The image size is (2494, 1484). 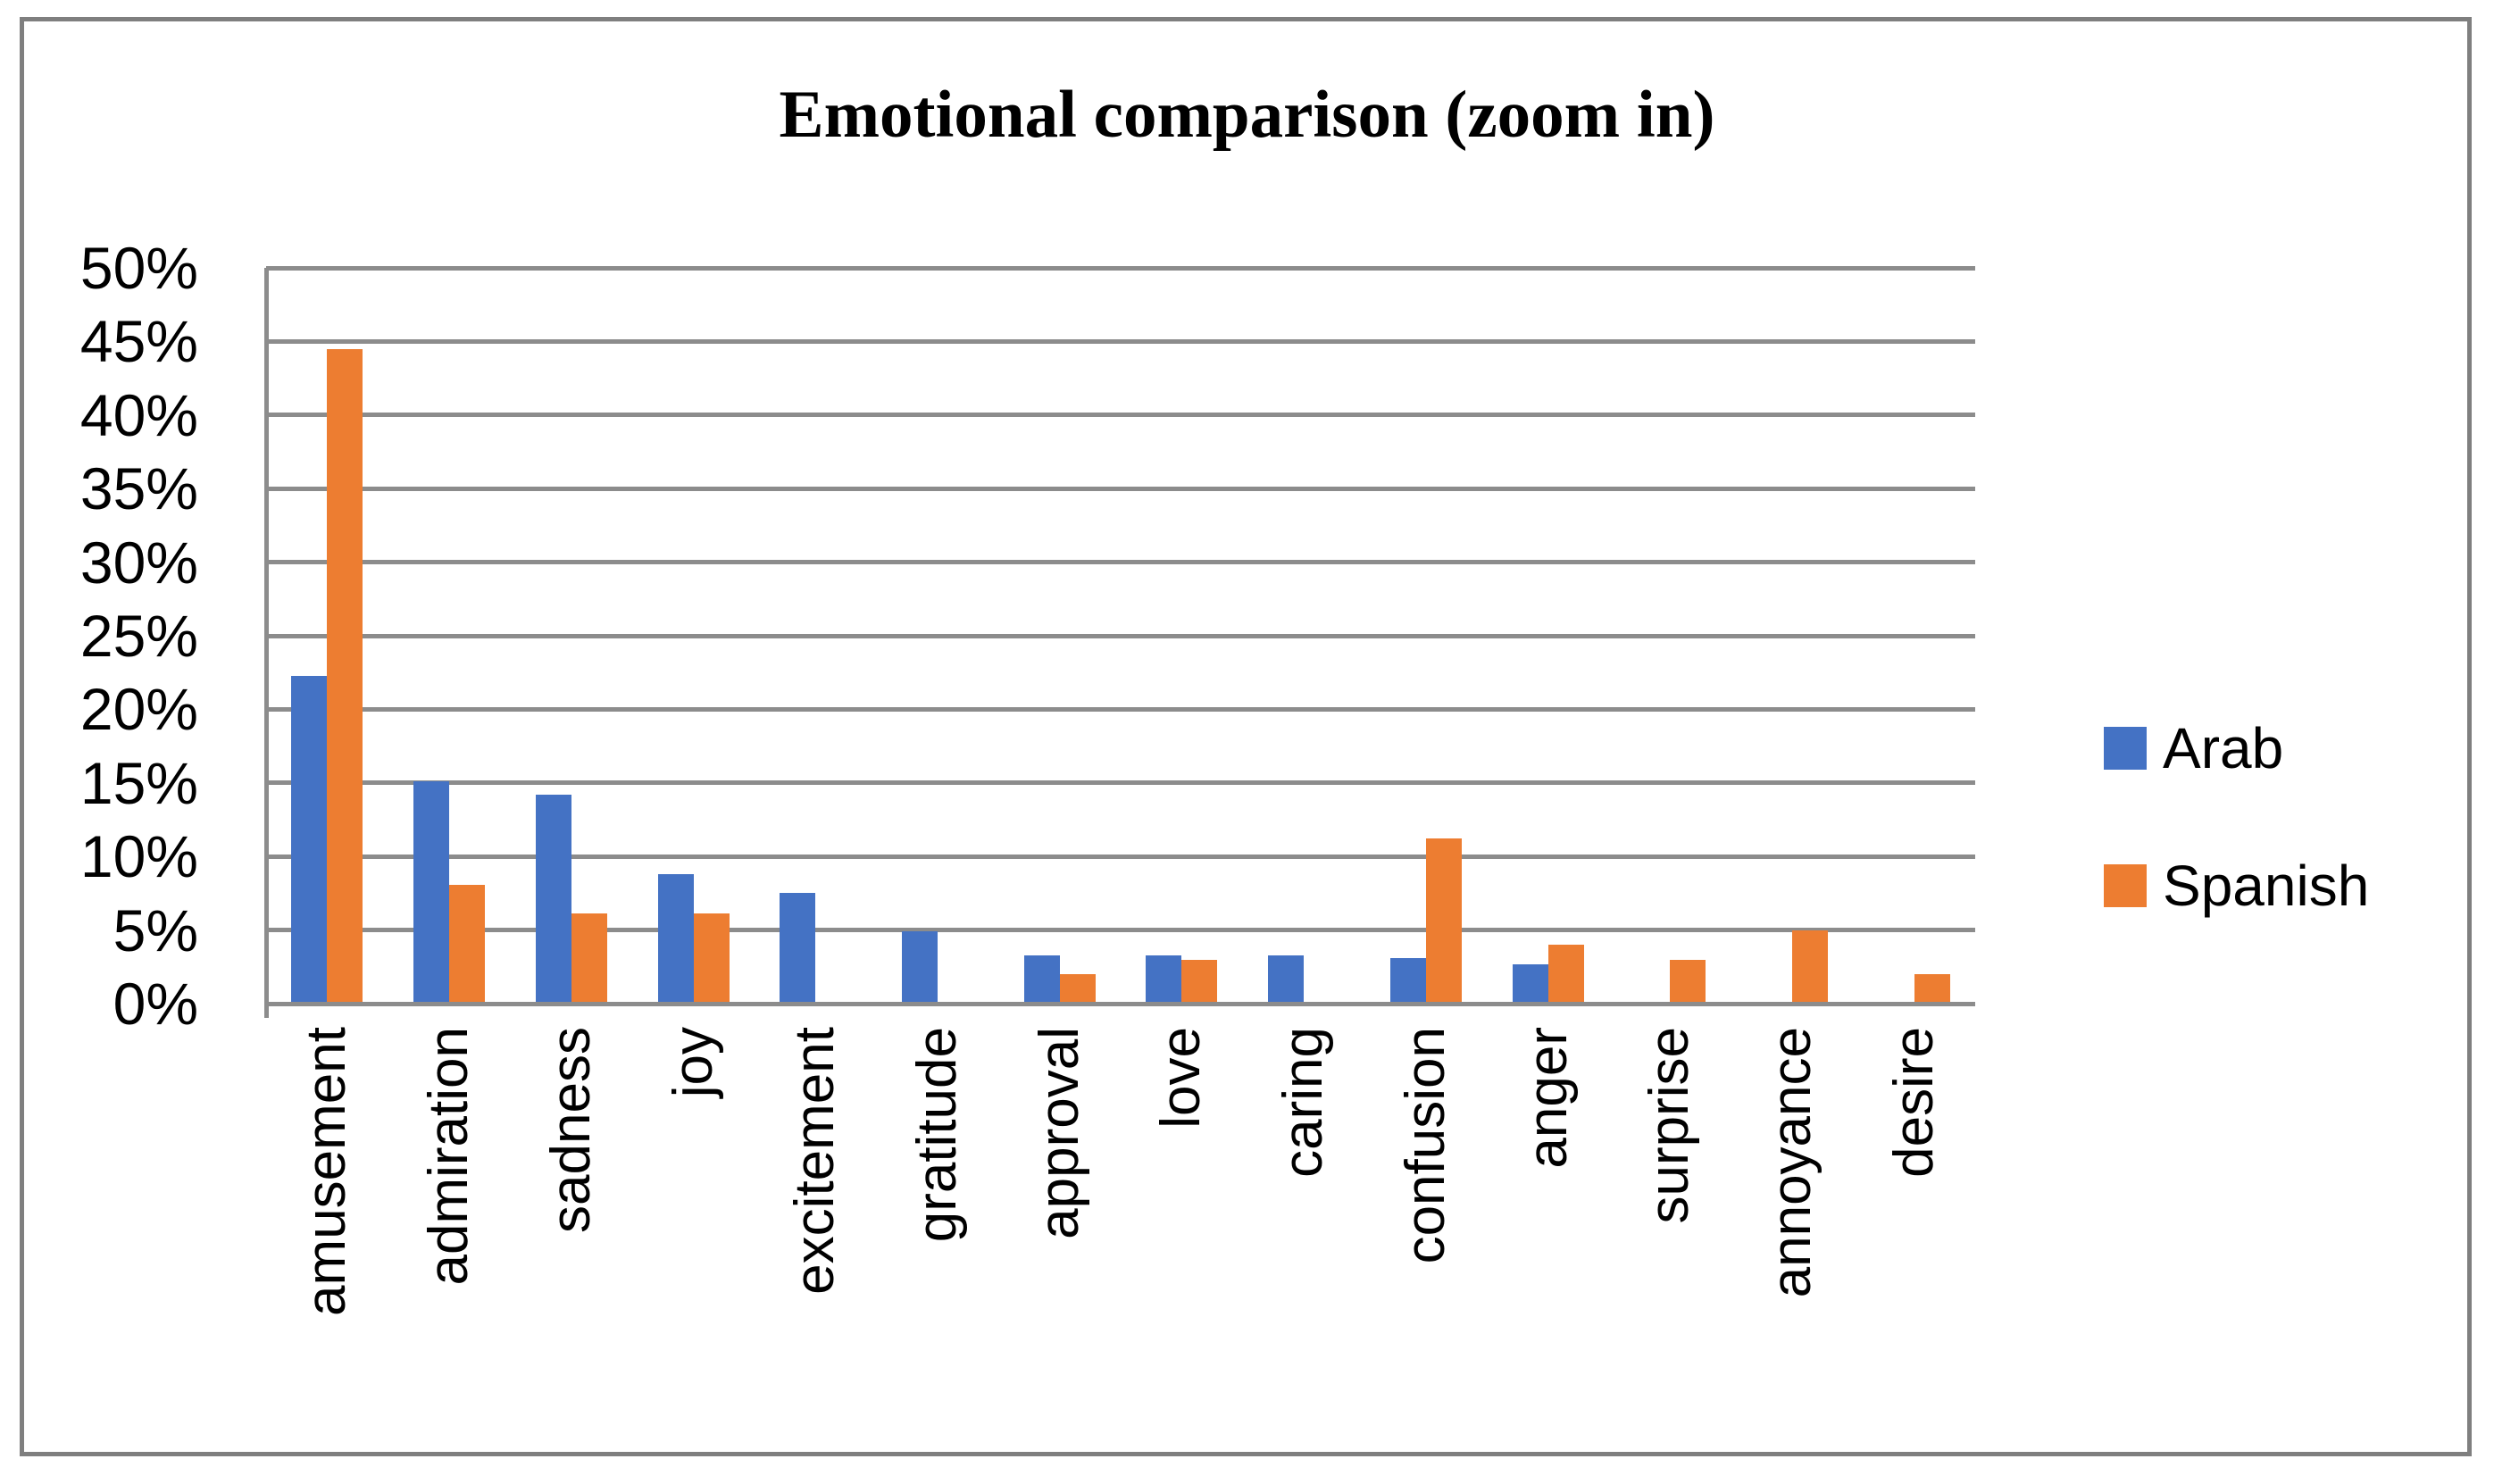 I want to click on x-category-label-amusement: amusement, so click(x=327, y=1171).